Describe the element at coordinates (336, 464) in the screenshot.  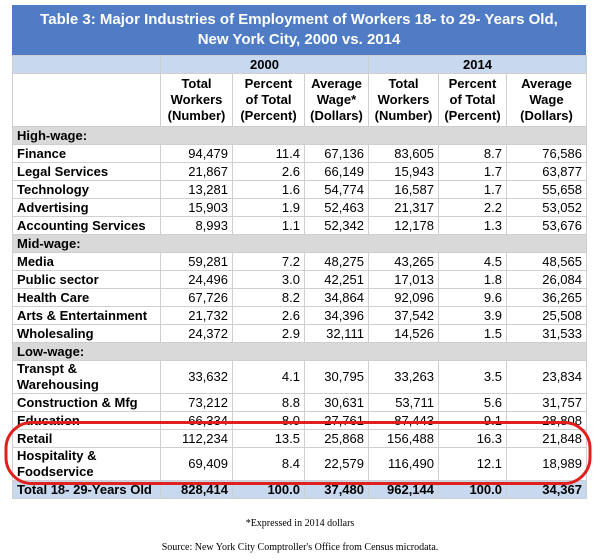
I see `cell: 22,579` at that location.